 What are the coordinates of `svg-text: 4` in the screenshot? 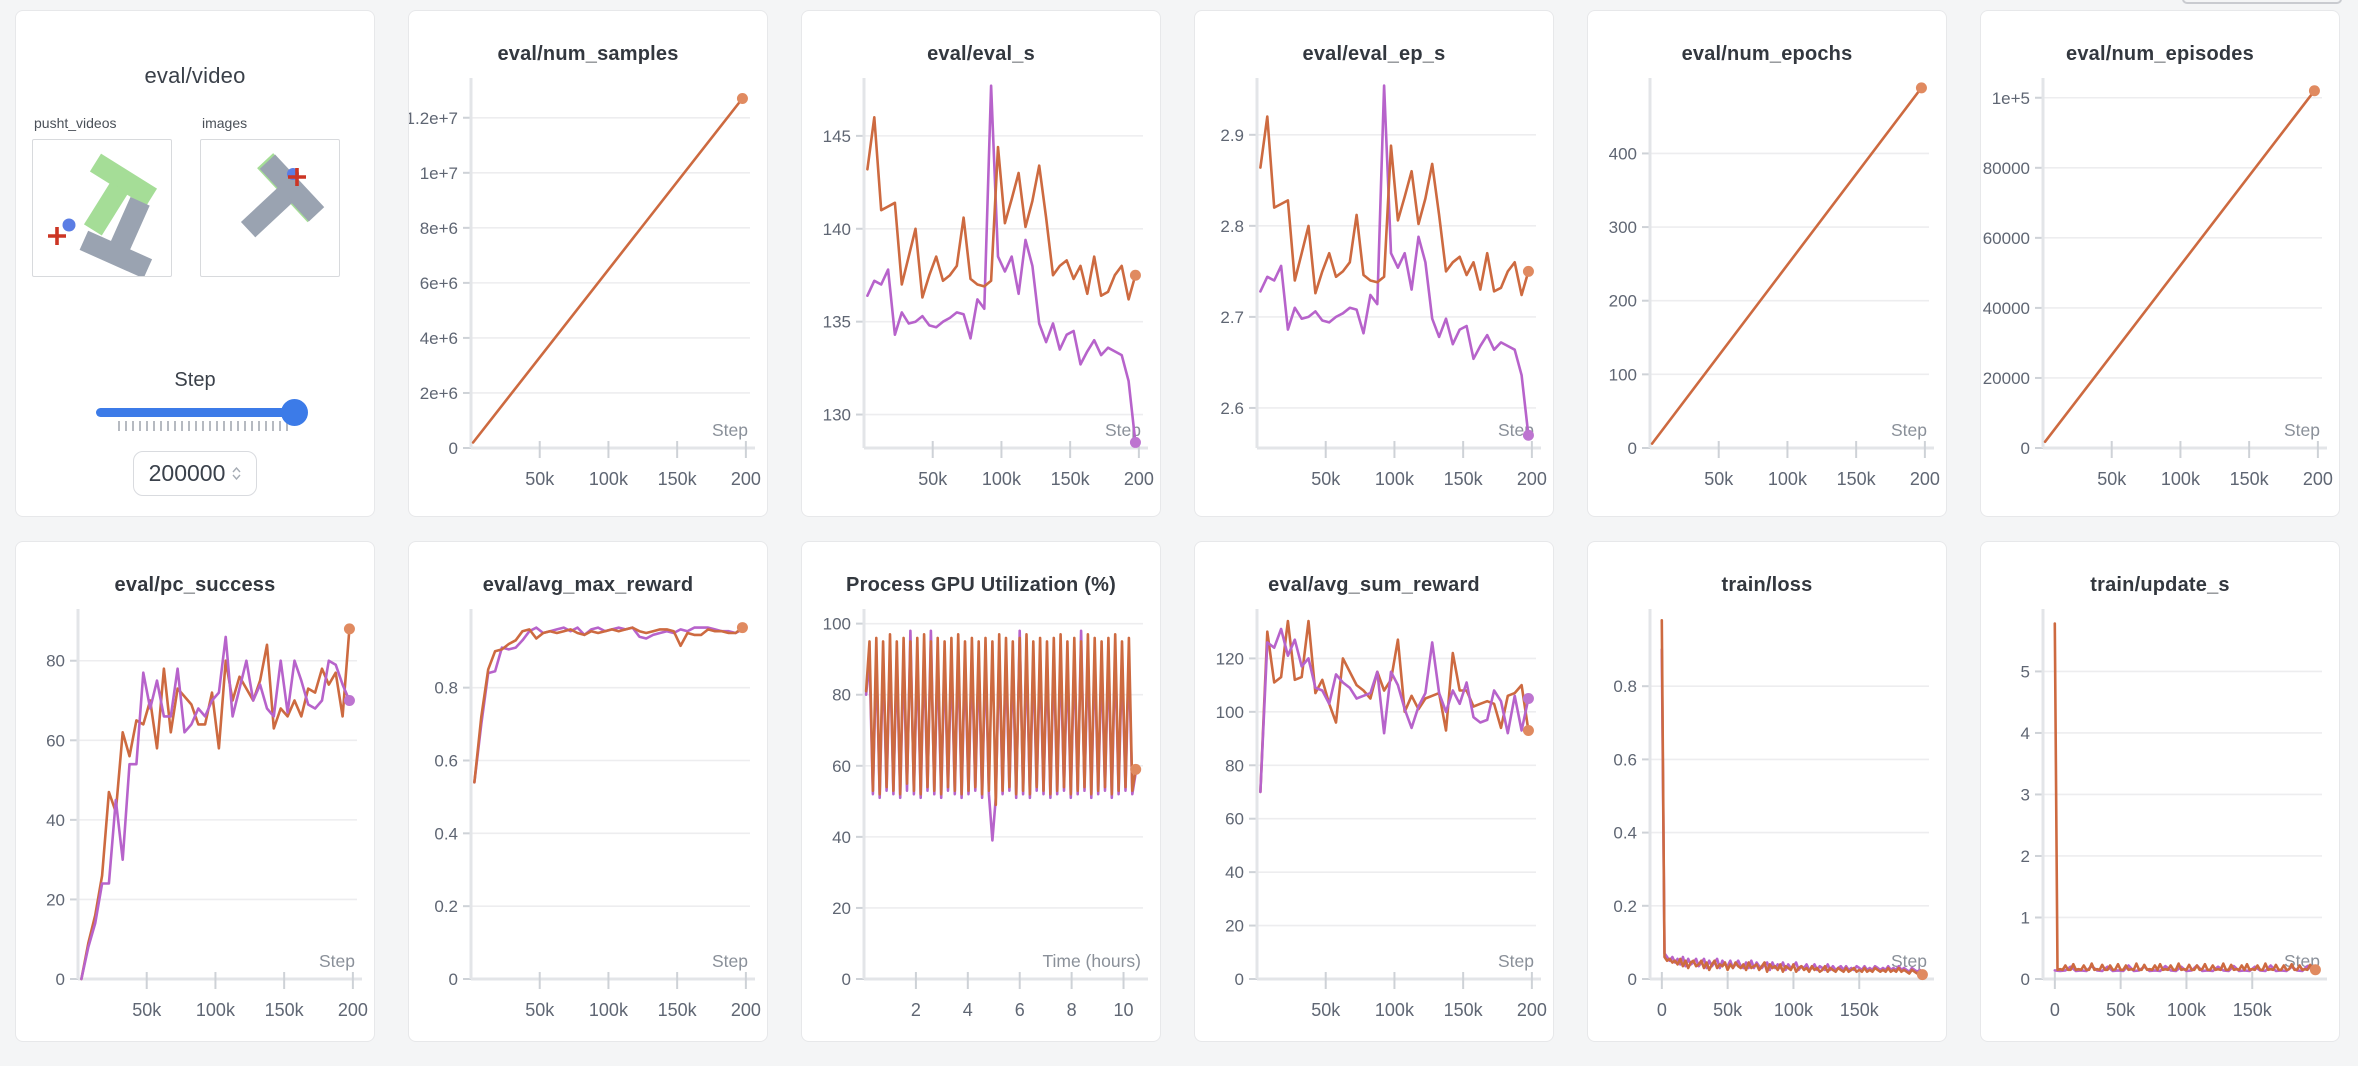 It's located at (2025, 733).